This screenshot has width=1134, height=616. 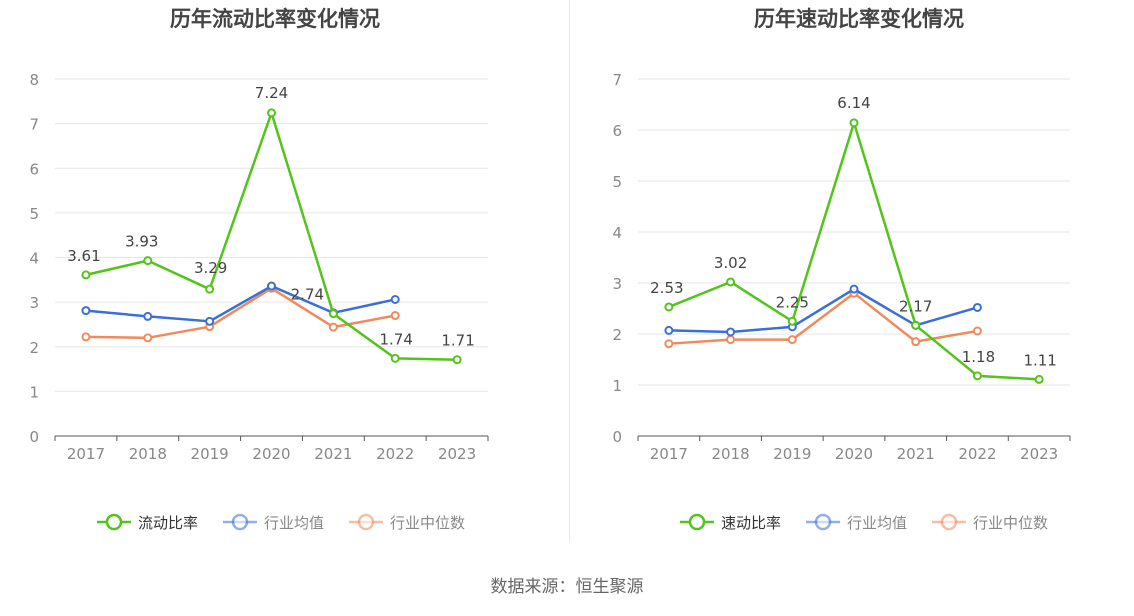 What do you see at coordinates (569, 271) in the screenshot?
I see `panel-divider` at bounding box center [569, 271].